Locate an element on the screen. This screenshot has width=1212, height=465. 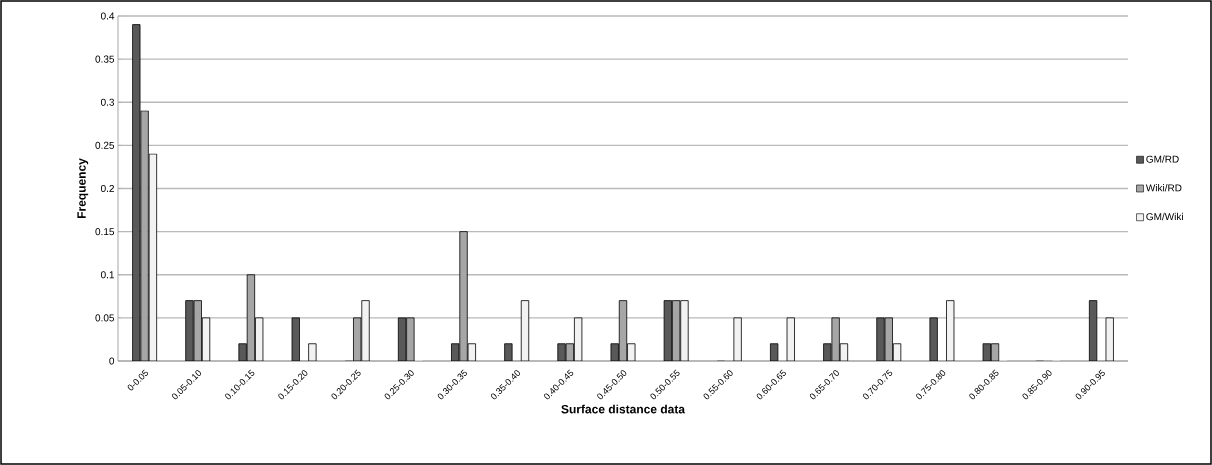
y-tick-label: 0.1 is located at coordinates (107, 275).